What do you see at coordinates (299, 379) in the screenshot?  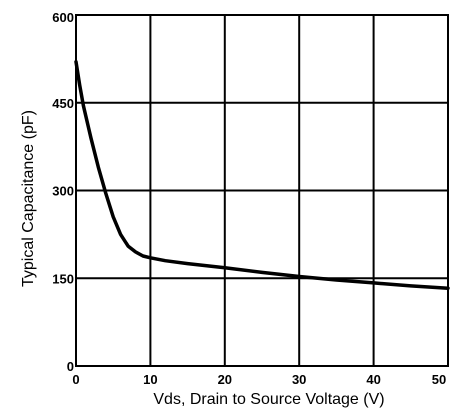 I see `x-tick-label: 30` at bounding box center [299, 379].